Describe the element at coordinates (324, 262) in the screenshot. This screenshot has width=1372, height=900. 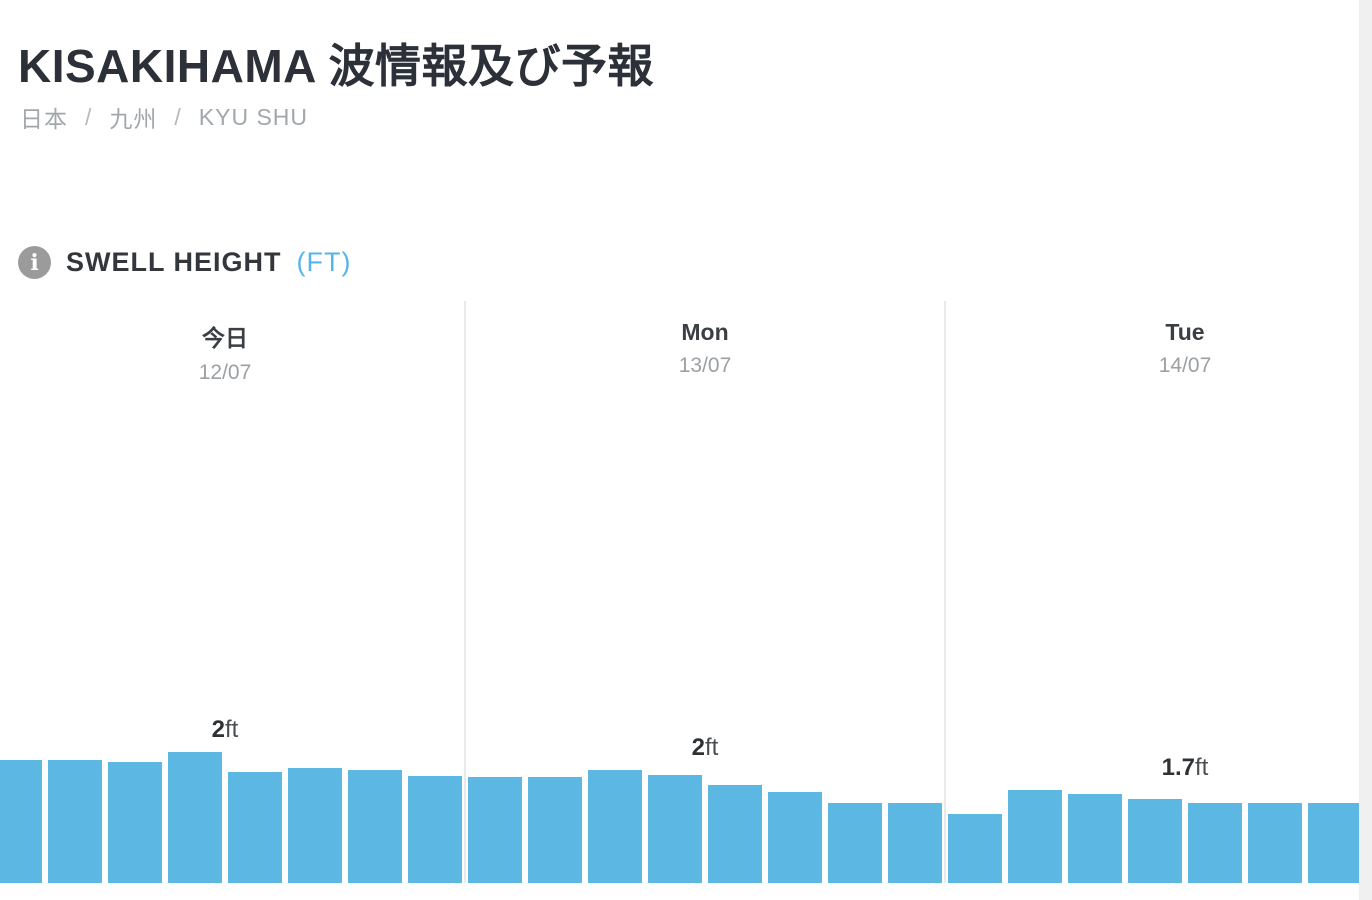
I see `section-unit-label: (FT)` at that location.